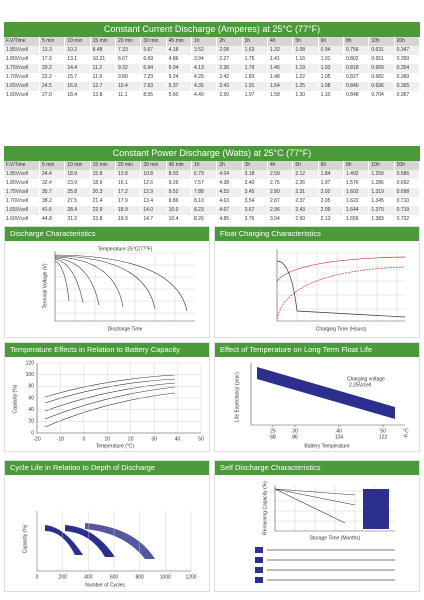 The image size is (424, 600). What do you see at coordinates (331, 77) in the screenshot?
I see `cell: 1.05` at bounding box center [331, 77].